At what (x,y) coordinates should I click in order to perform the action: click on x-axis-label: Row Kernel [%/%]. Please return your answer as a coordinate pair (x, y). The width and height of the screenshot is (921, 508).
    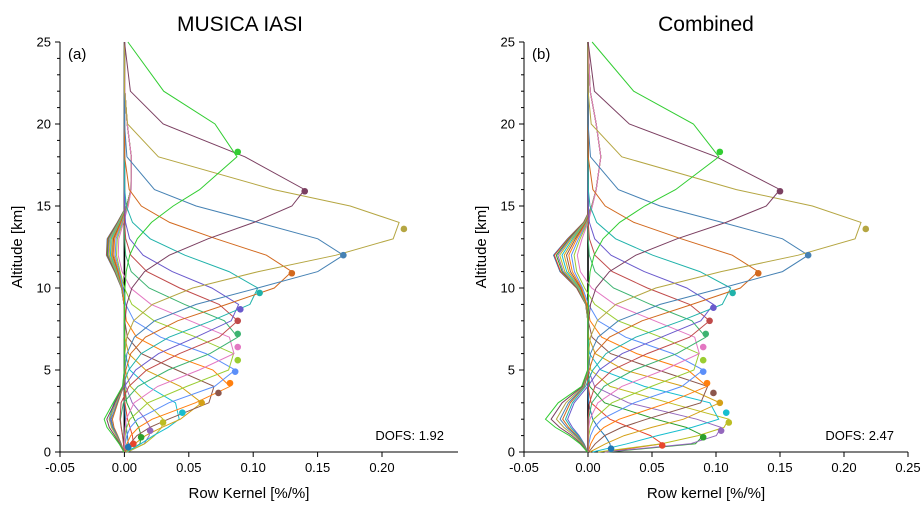
    Looking at the image, I should click on (249, 493).